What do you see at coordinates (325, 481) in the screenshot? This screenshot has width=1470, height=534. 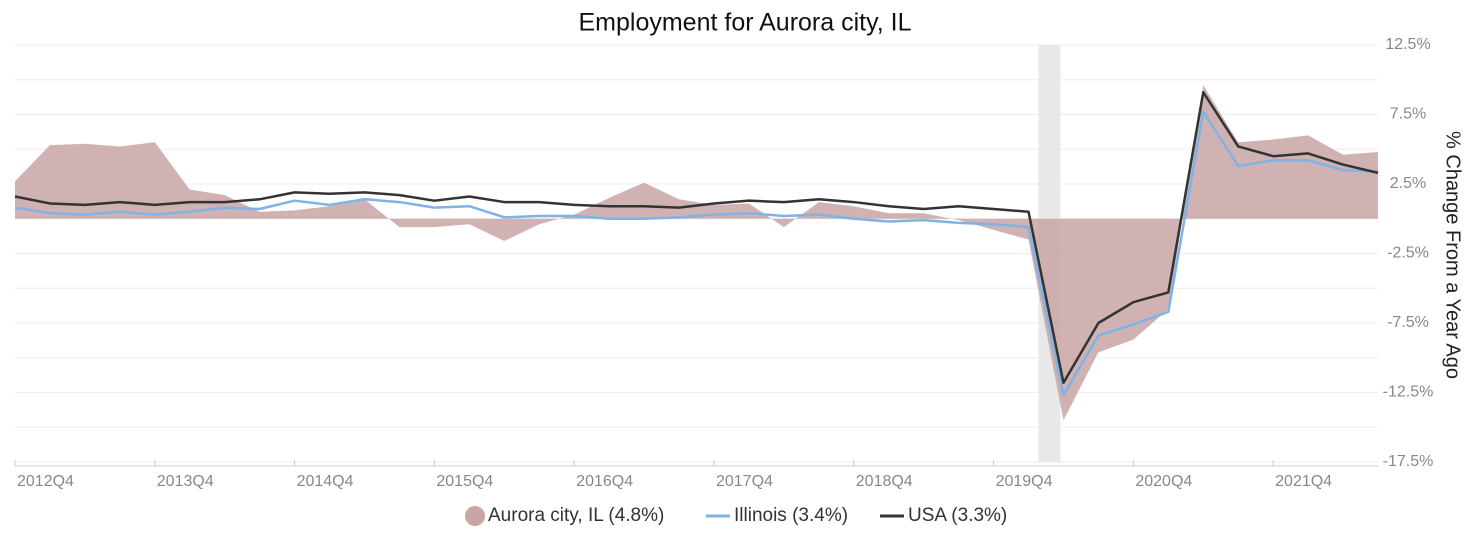 I see `x-tick-label: 2014Q4` at bounding box center [325, 481].